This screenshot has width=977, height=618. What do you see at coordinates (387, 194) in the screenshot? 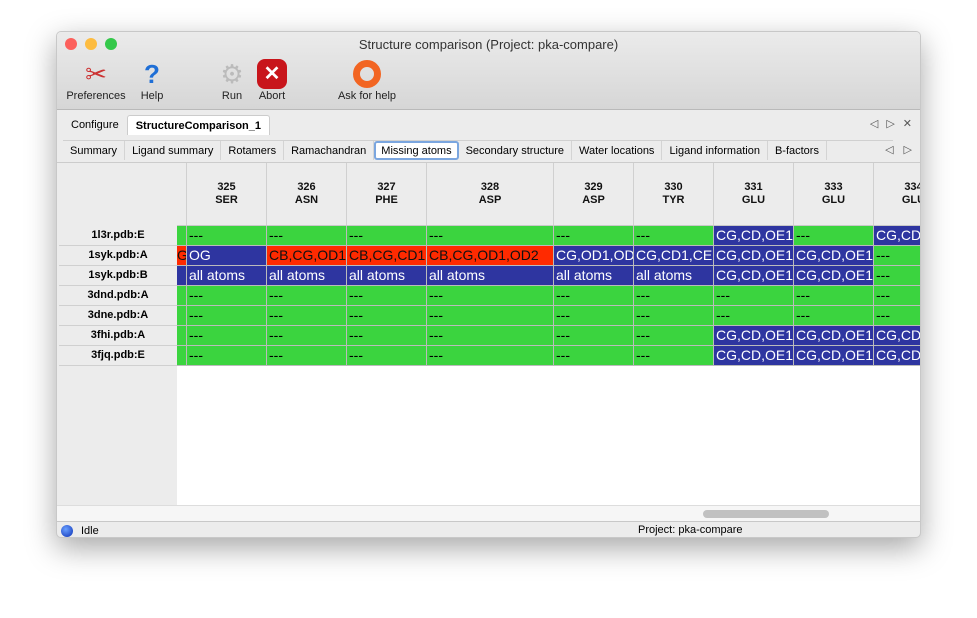
I see `column-header: 327 PHE` at bounding box center [387, 194].